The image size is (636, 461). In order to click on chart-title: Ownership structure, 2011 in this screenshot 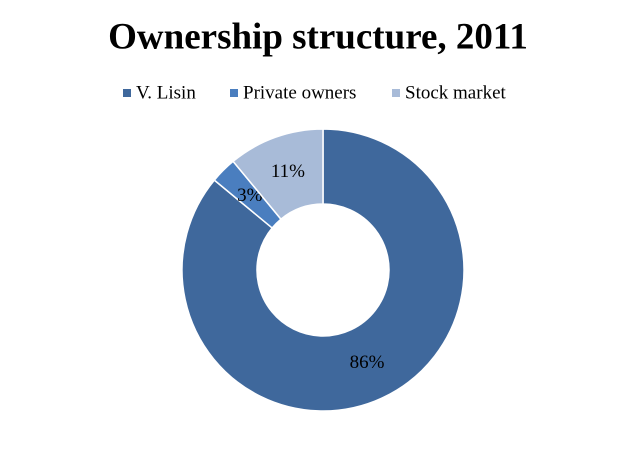, I will do `click(318, 36)`.